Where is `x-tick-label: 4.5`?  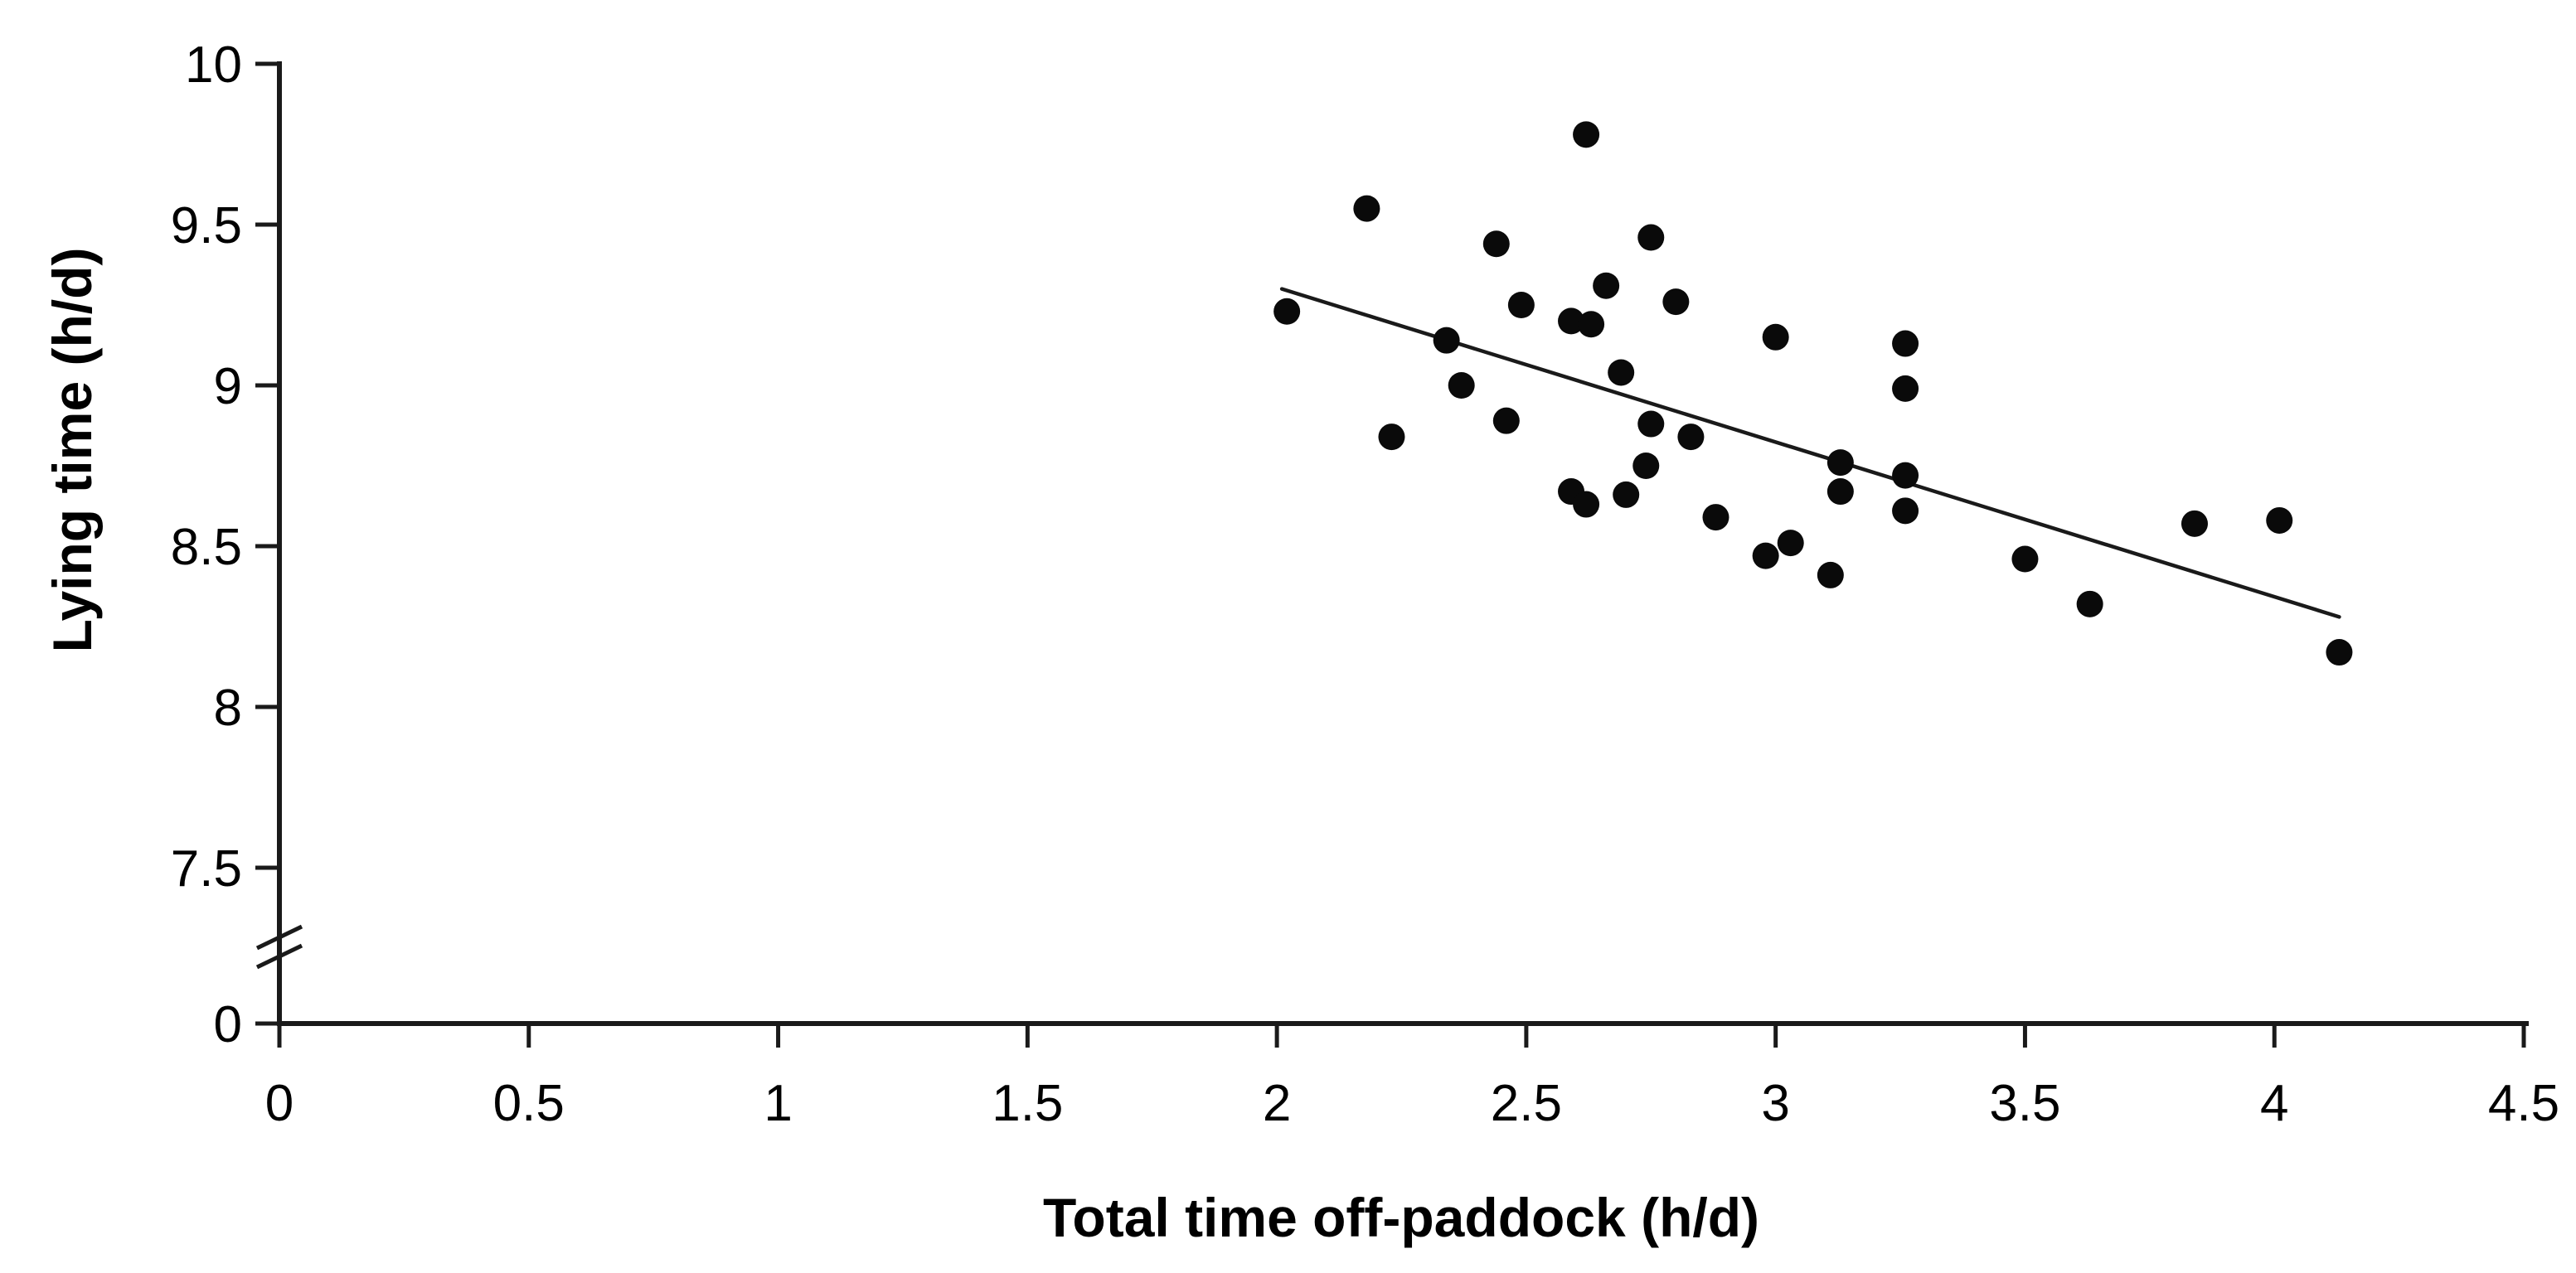 x-tick-label: 4.5 is located at coordinates (2523, 1103).